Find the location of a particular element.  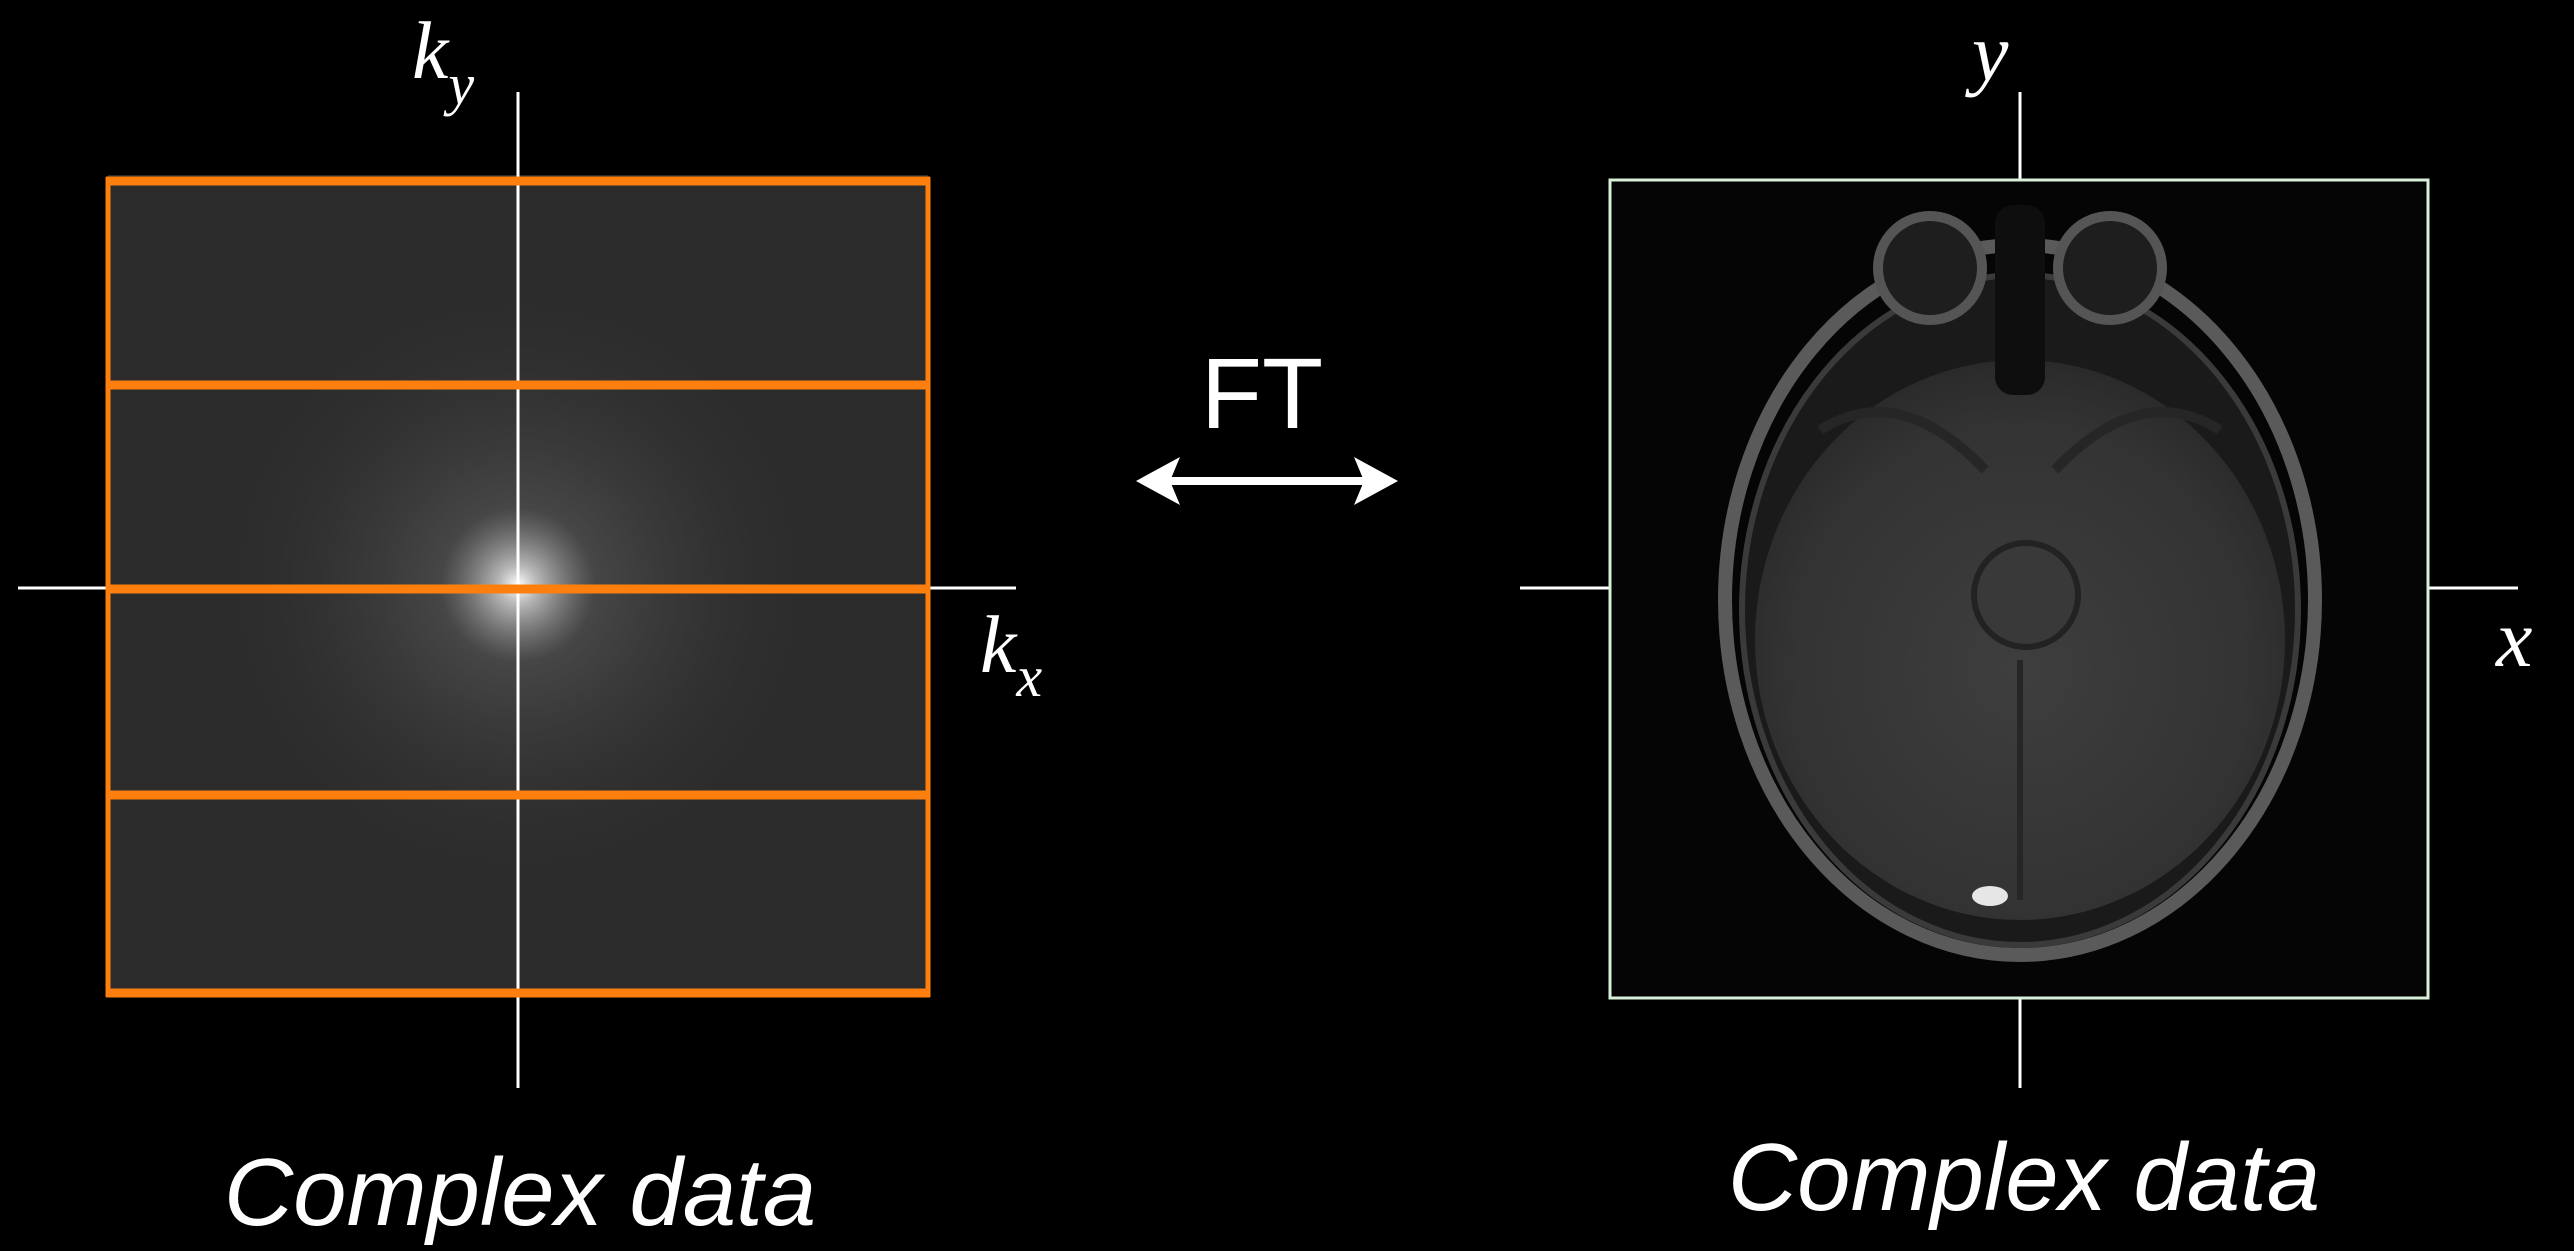

fourier-transform: FT is located at coordinates (1267, 421).